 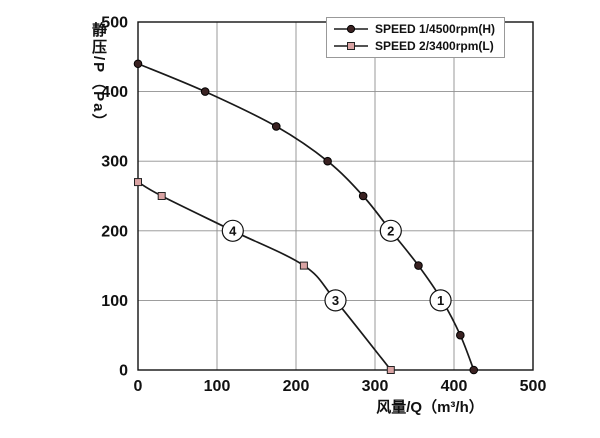 I want to click on y-tick-label: 200, so click(x=114, y=231).